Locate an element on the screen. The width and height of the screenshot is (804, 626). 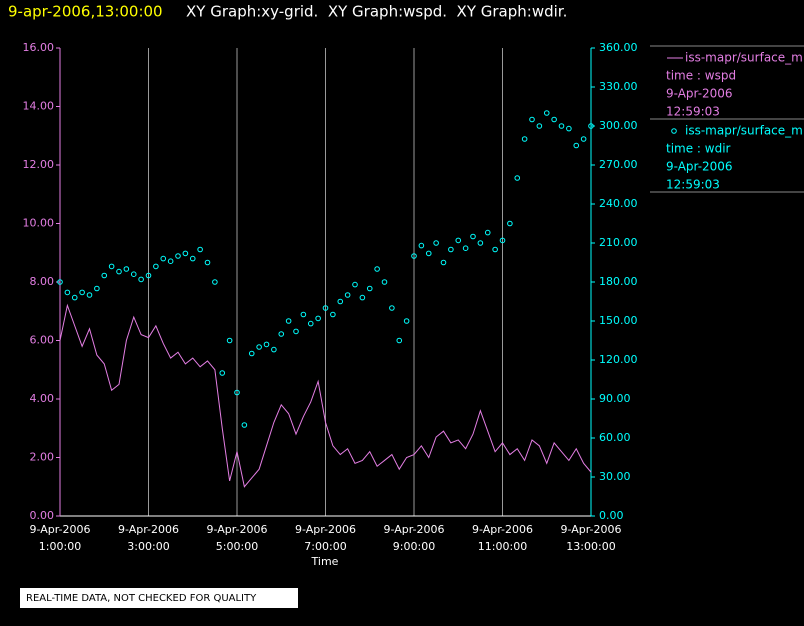
x-tick-label: 9-Apr-2006 7:00:00 is located at coordinates (325, 538).